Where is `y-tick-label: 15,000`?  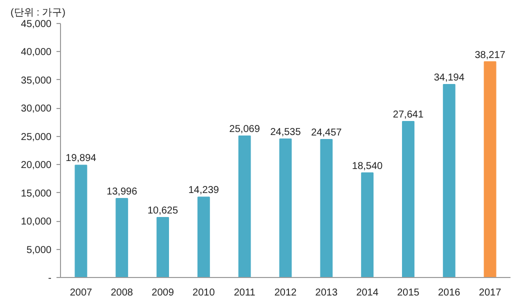
y-tick-label: 15,000 is located at coordinates (36, 194).